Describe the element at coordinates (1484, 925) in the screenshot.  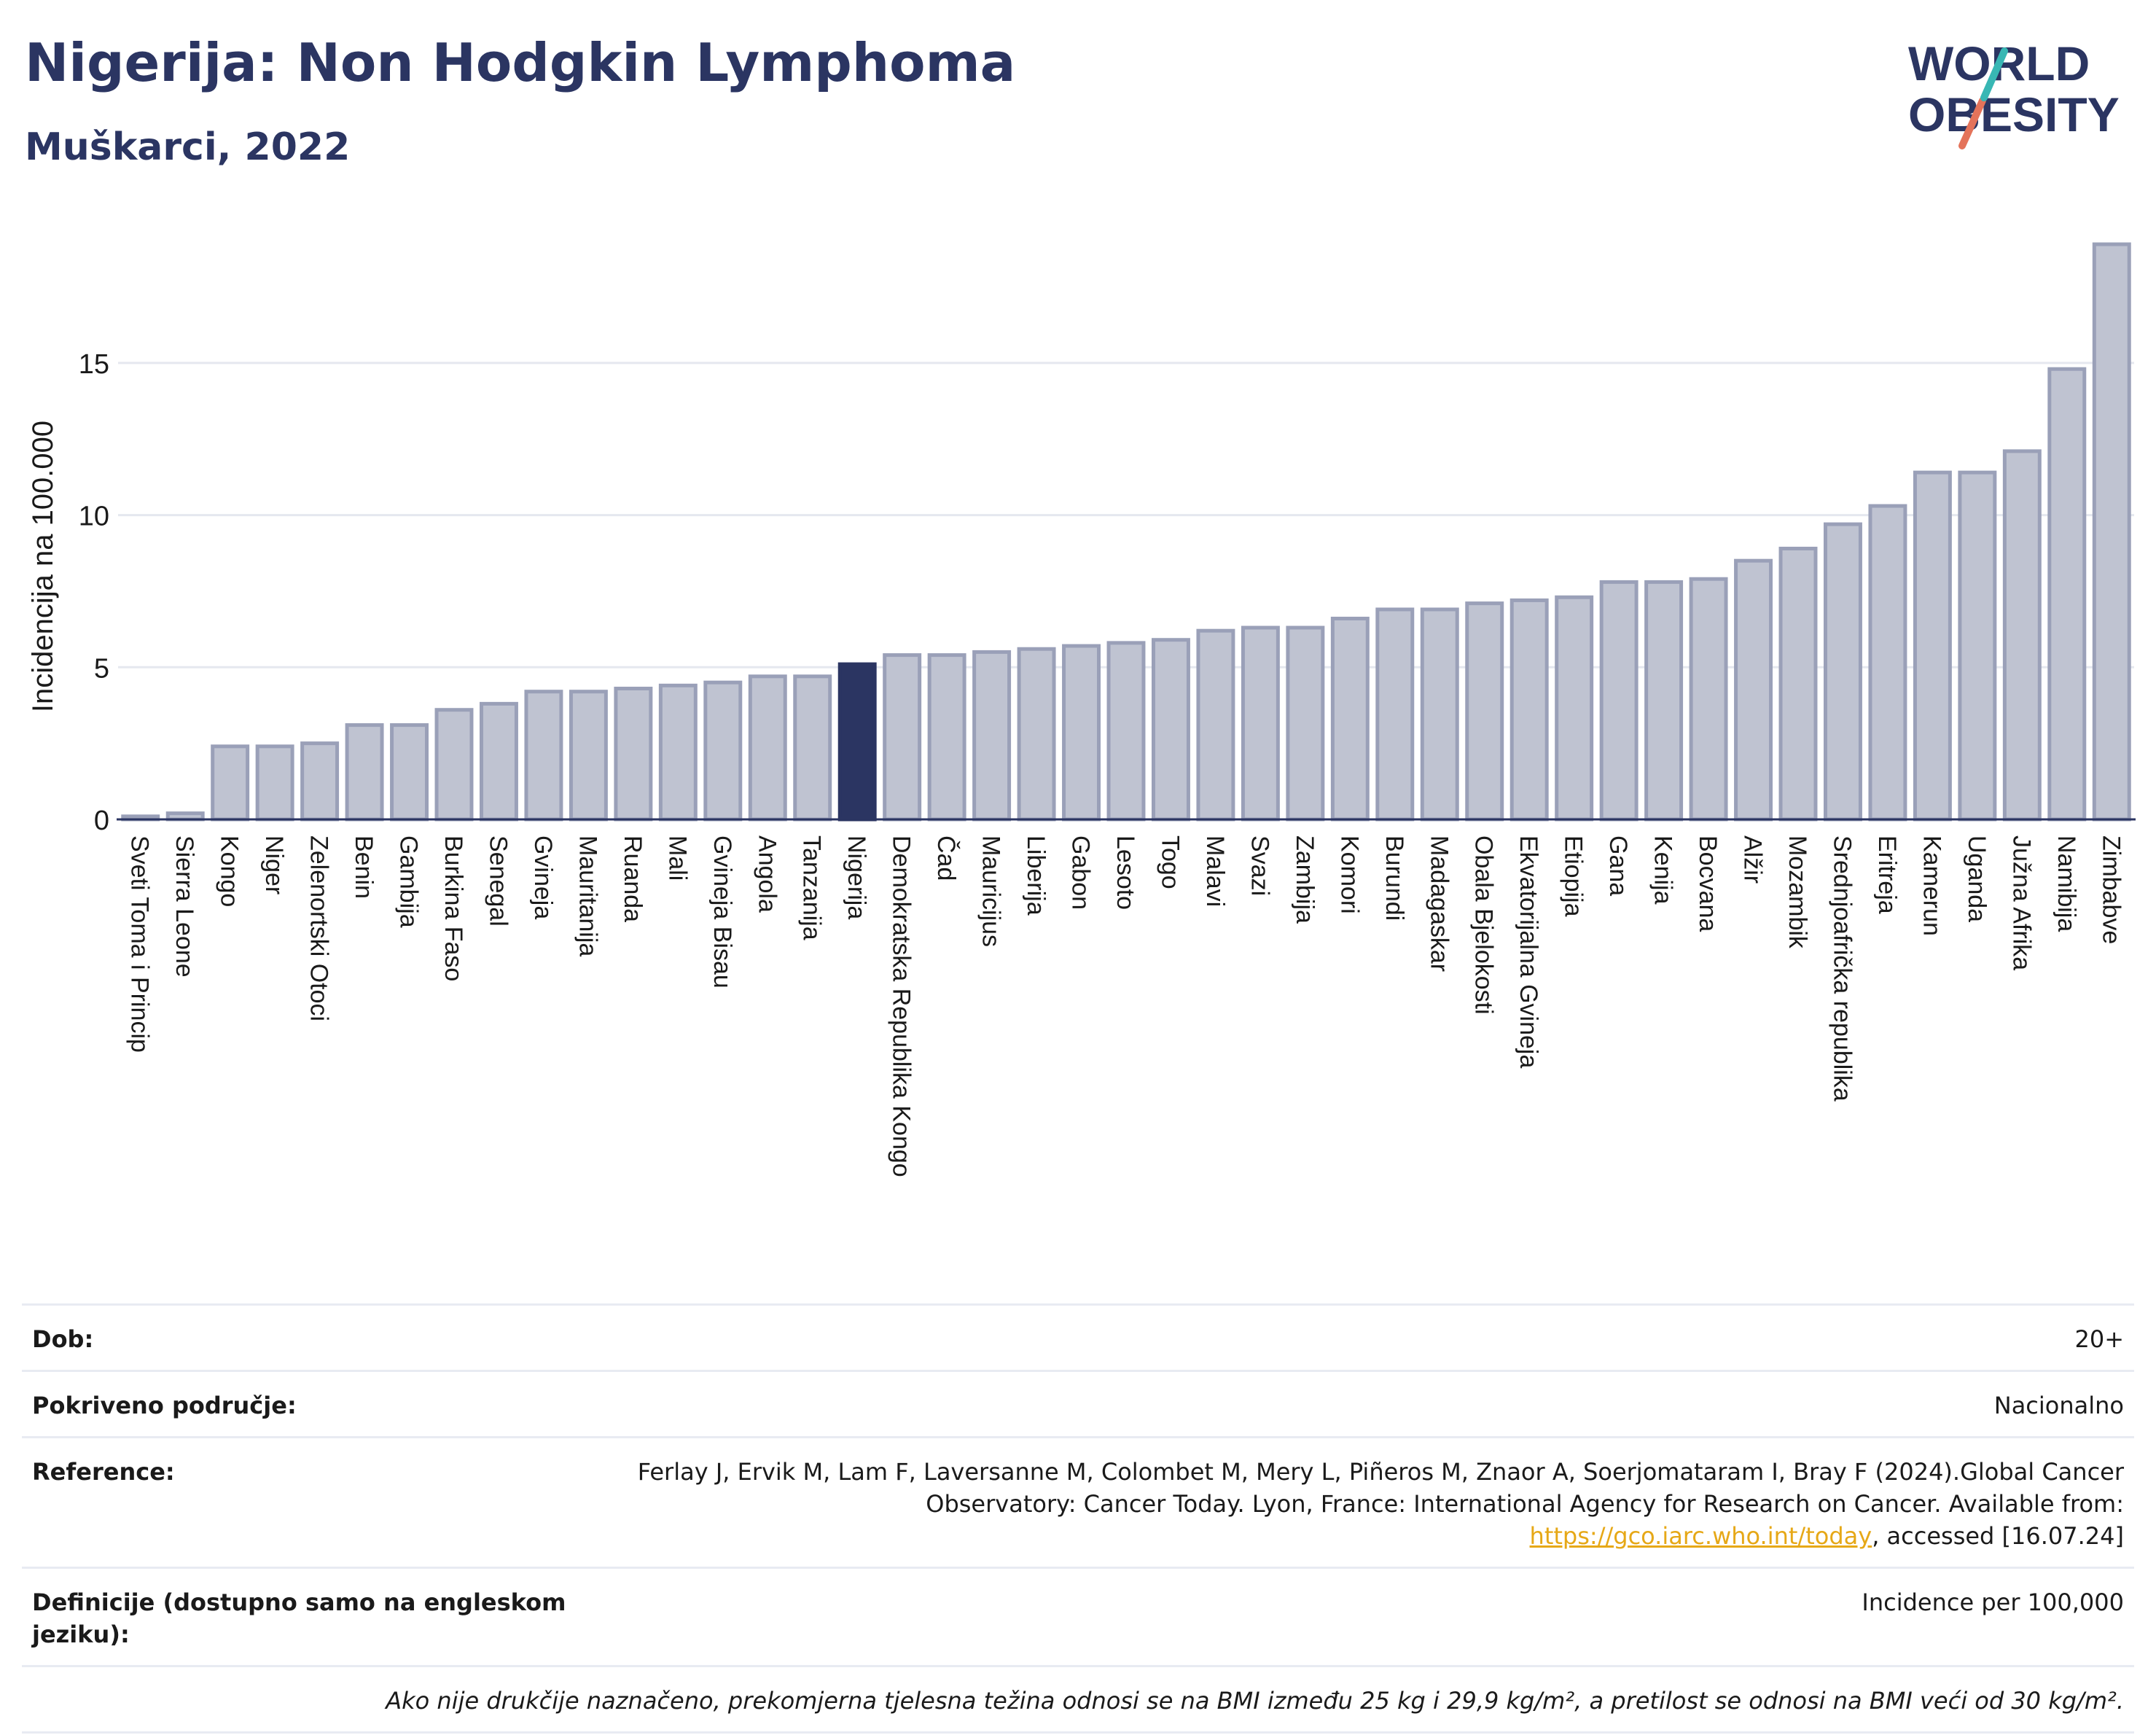
I see `x-tick-label: Obala Bjelokosti` at that location.